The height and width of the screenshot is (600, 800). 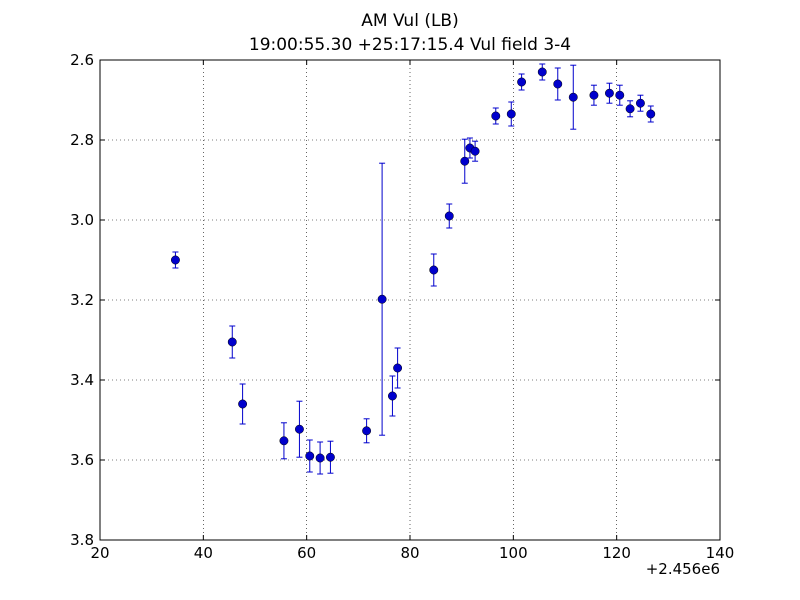 What do you see at coordinates (82, 300) in the screenshot?
I see `y-tick-label: 3.2` at bounding box center [82, 300].